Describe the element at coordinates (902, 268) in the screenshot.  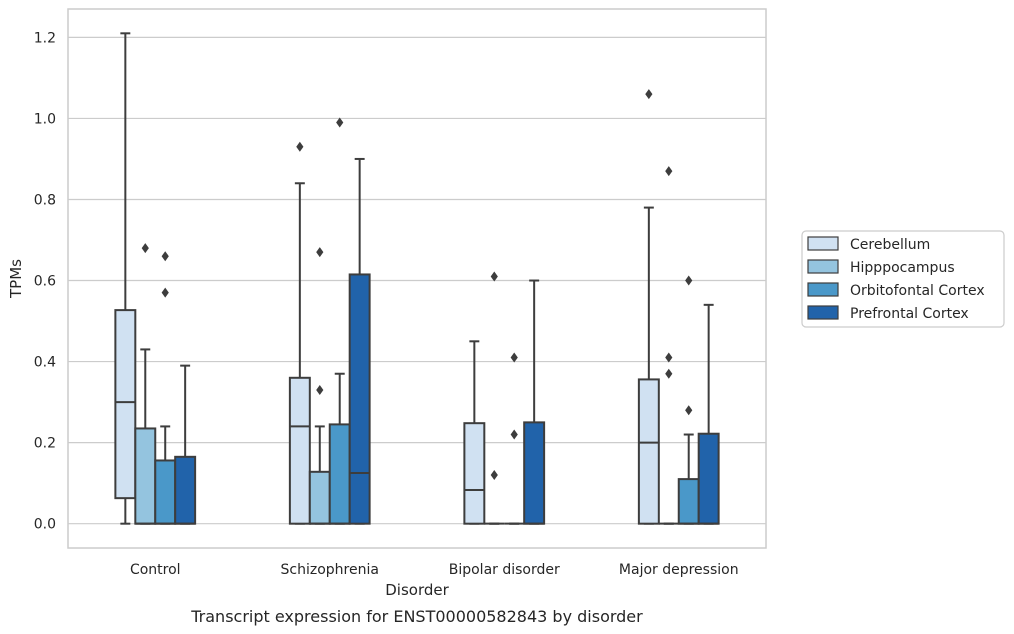
I see `legend-label: Hipppocampus` at that location.